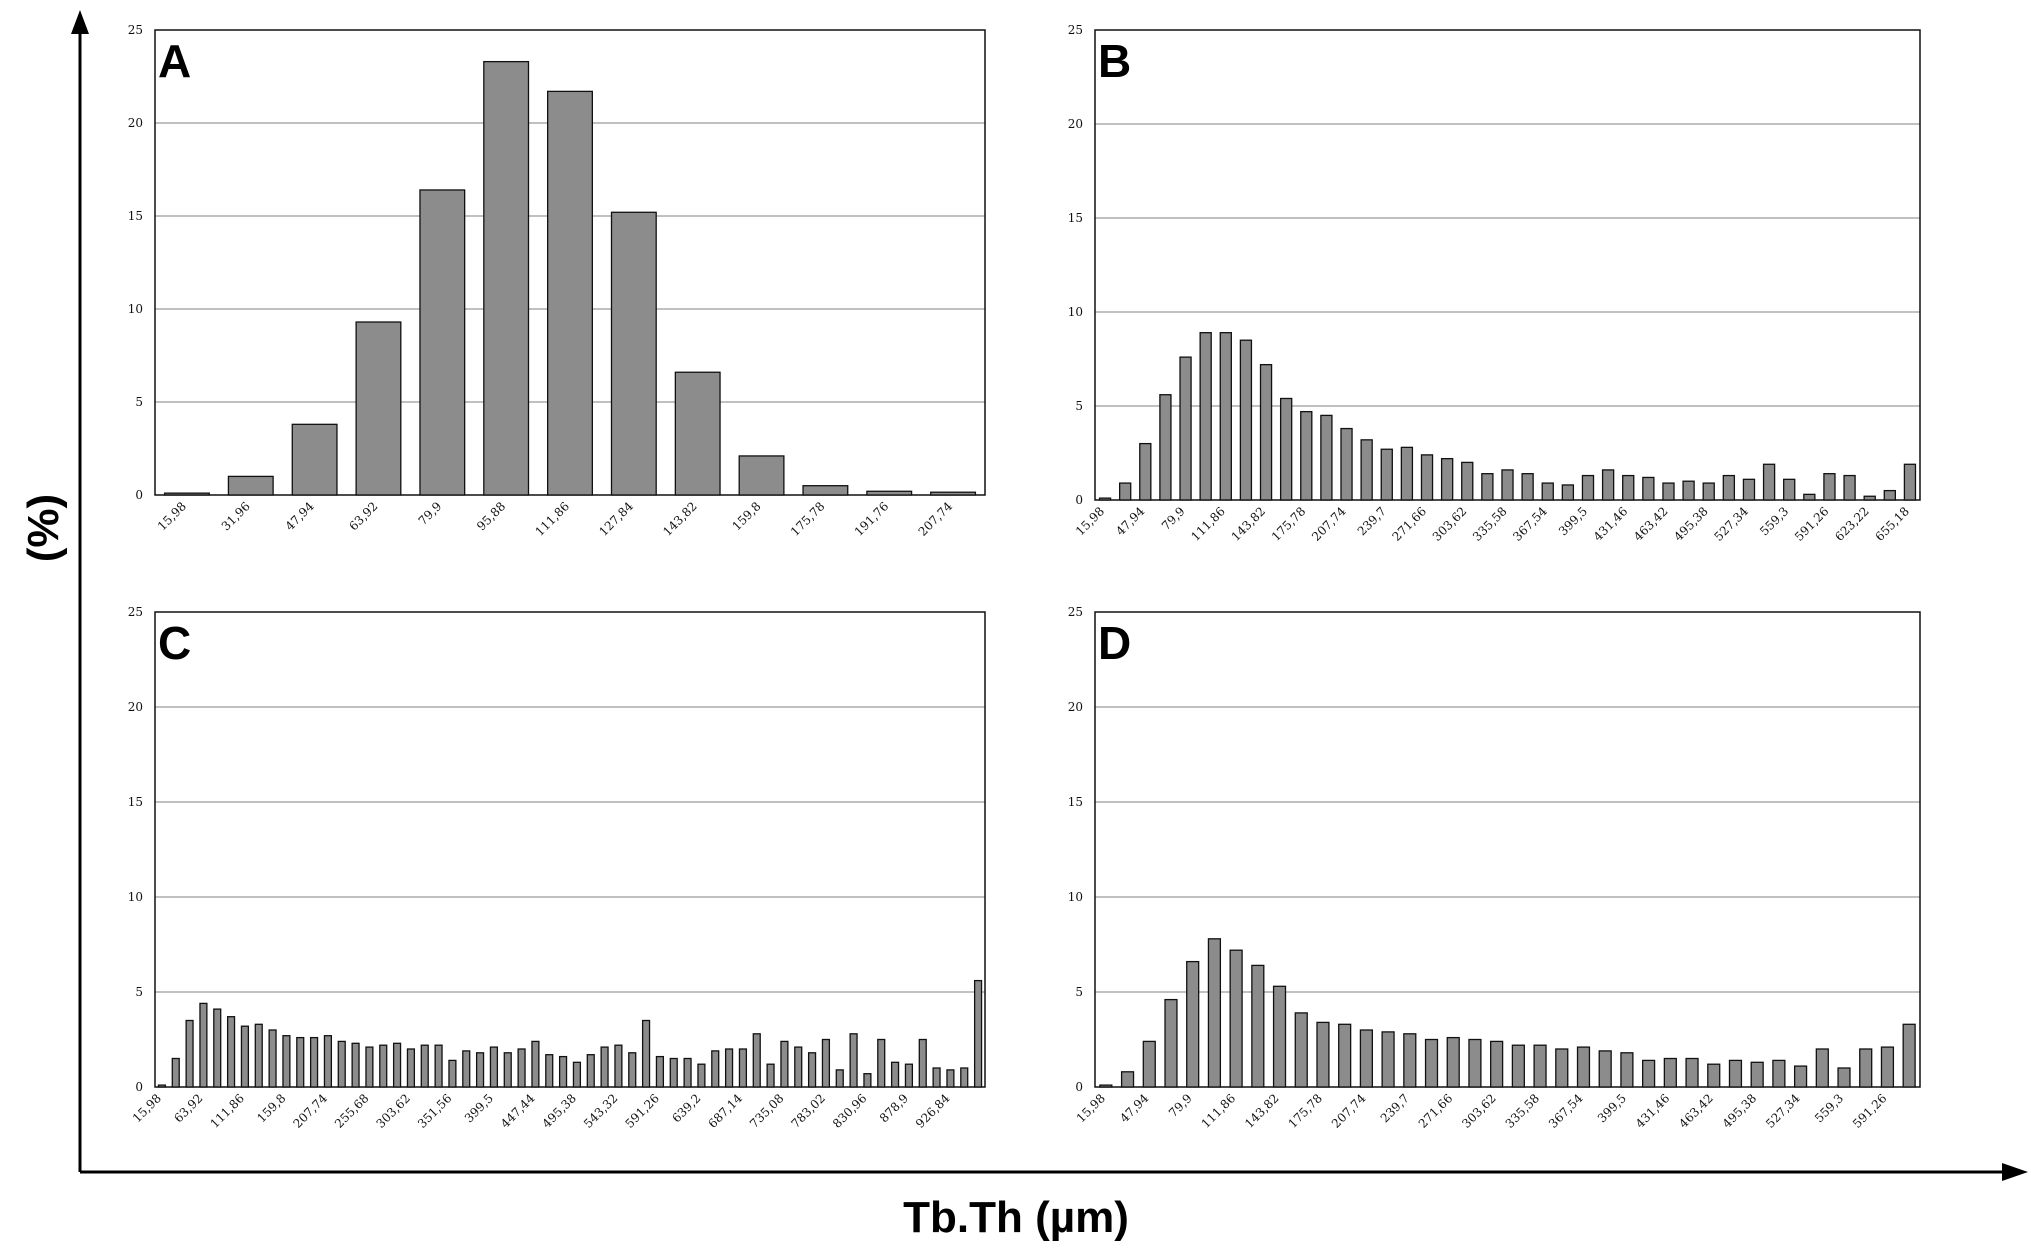 Image resolution: width=2031 pixels, height=1253 pixels. Describe the element at coordinates (872, 519) in the screenshot. I see `x-tick-label: 191,76` at that location.